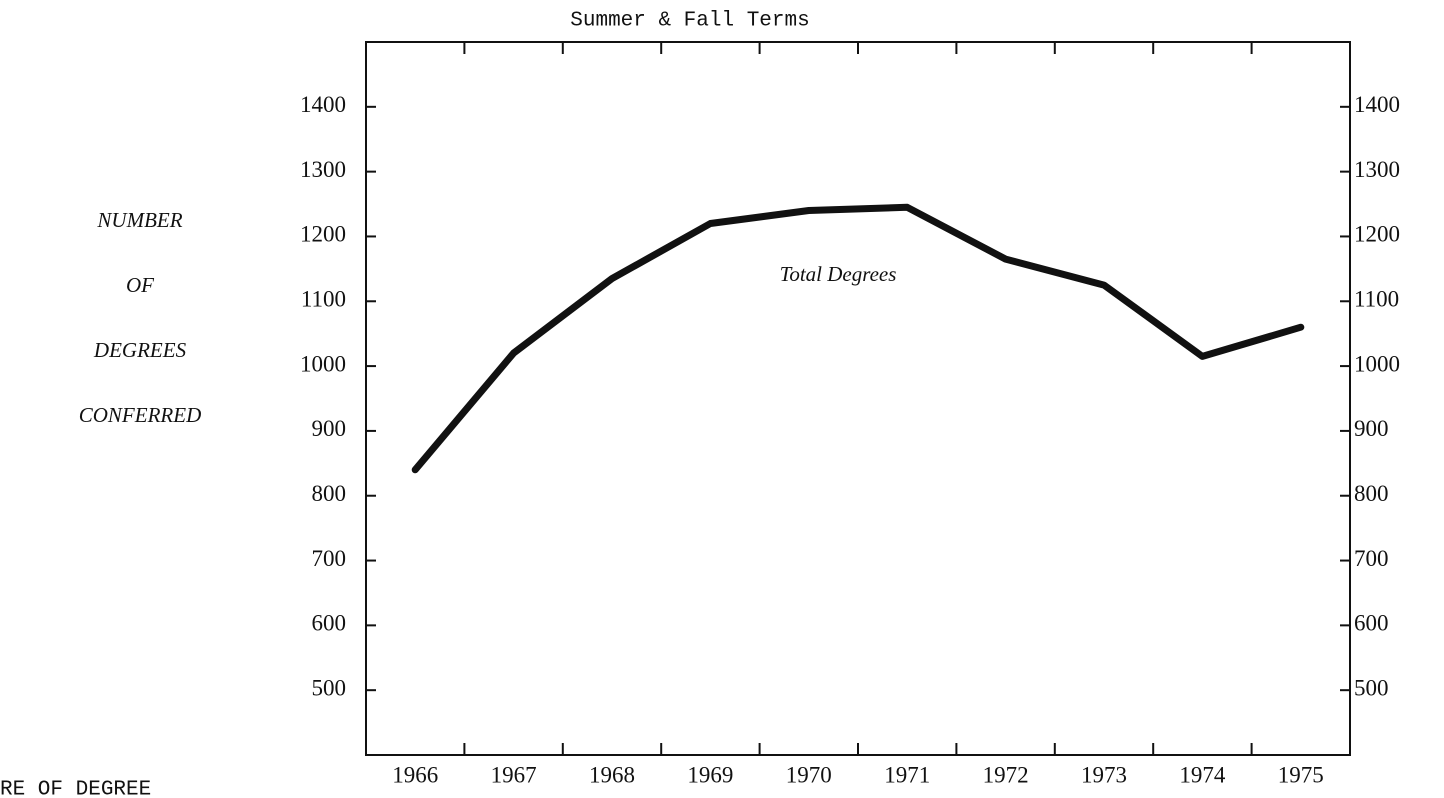 The image size is (1444, 798). Describe the element at coordinates (1104, 774) in the screenshot. I see `x-tick-label: 1973` at that location.